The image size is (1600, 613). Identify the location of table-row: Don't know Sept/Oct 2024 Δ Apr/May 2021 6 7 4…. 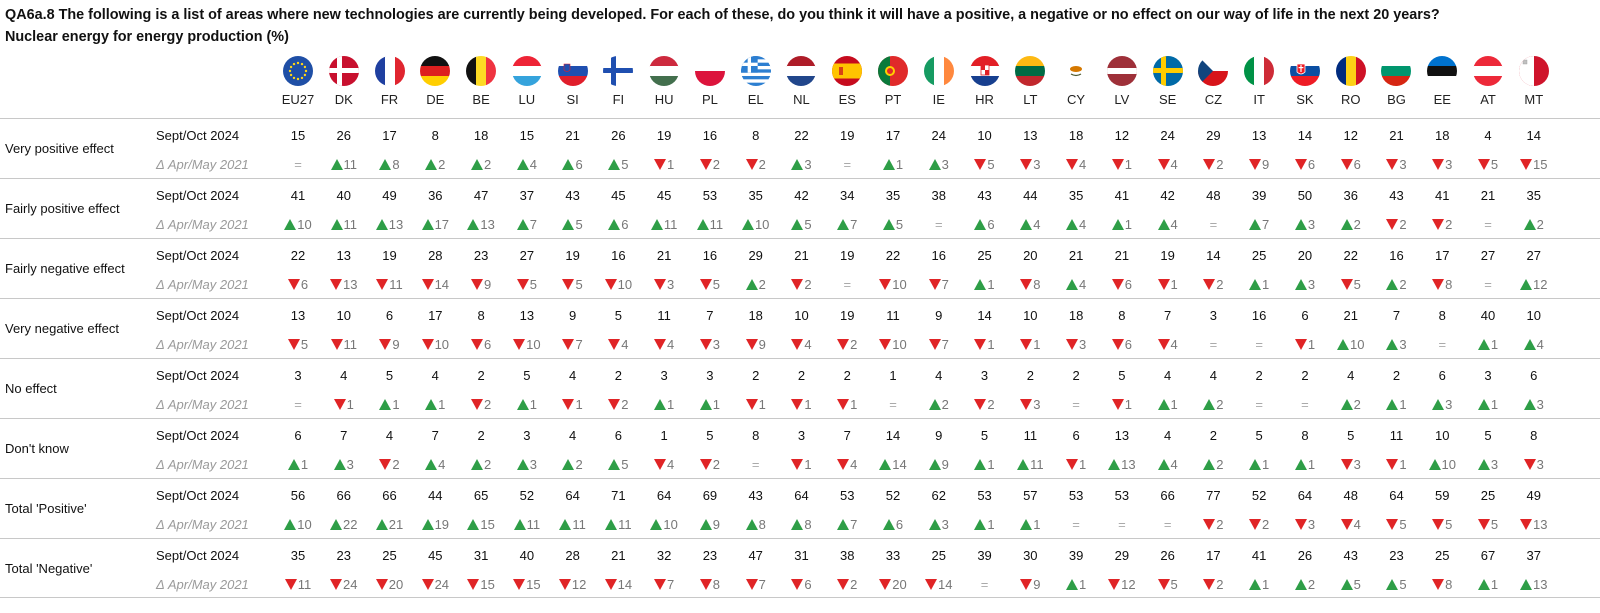
(800, 448).